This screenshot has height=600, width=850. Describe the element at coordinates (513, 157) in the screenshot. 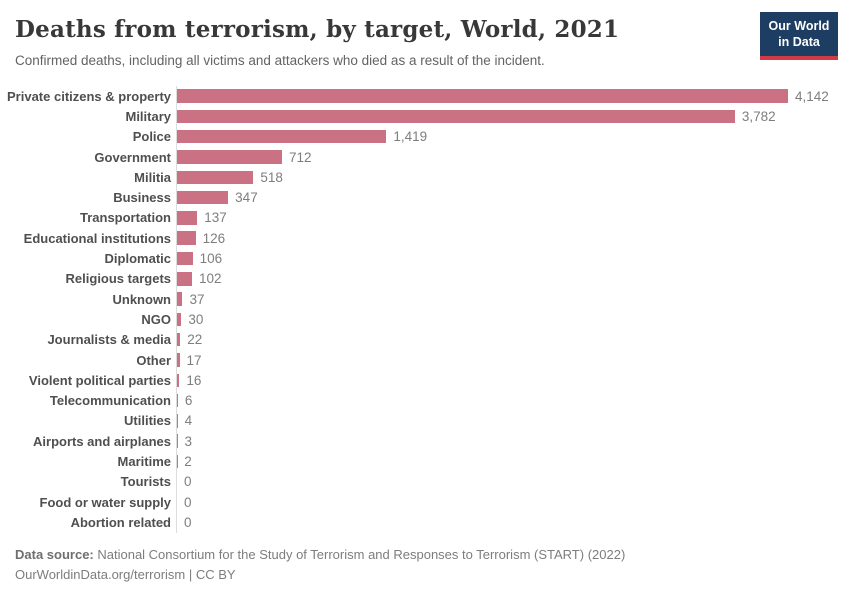

I see `bar-zone: 712` at that location.